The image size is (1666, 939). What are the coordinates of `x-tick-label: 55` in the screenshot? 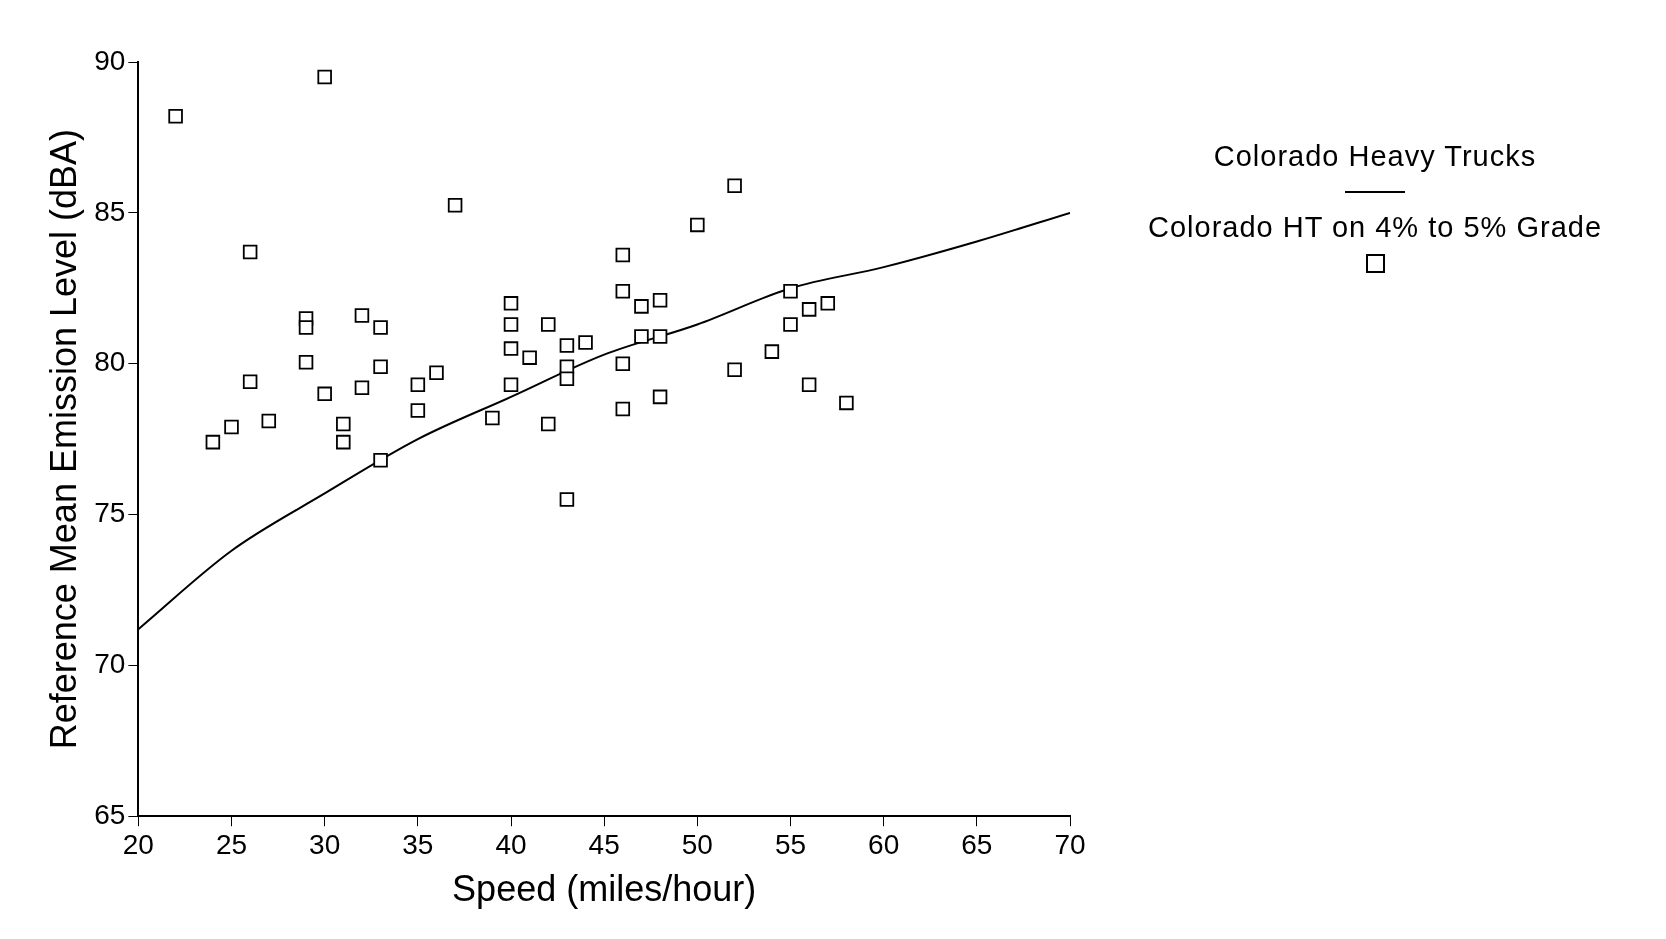 It's located at (790, 844).